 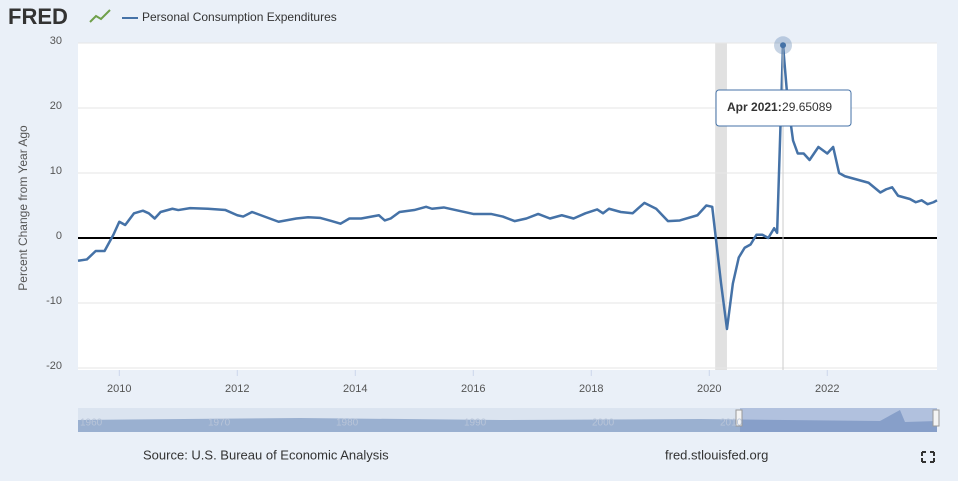 What do you see at coordinates (355, 389) in the screenshot?
I see `x-tick-label: 2014` at bounding box center [355, 389].